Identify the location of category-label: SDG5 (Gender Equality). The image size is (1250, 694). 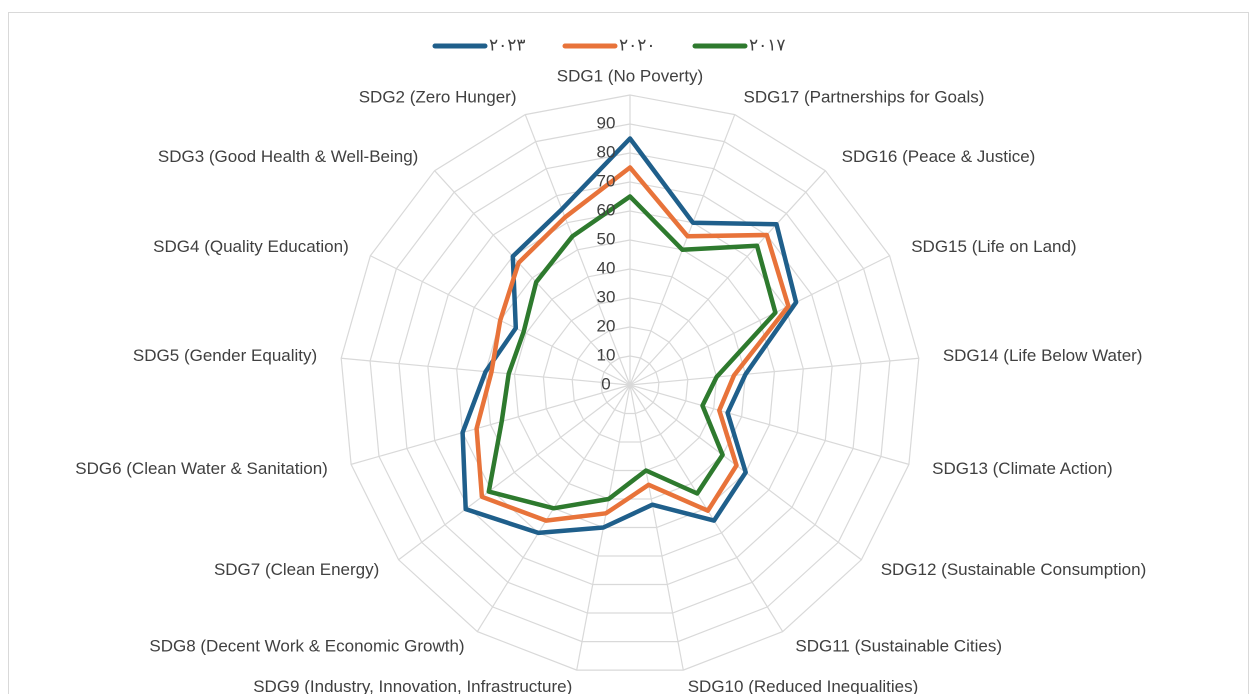
(225, 355).